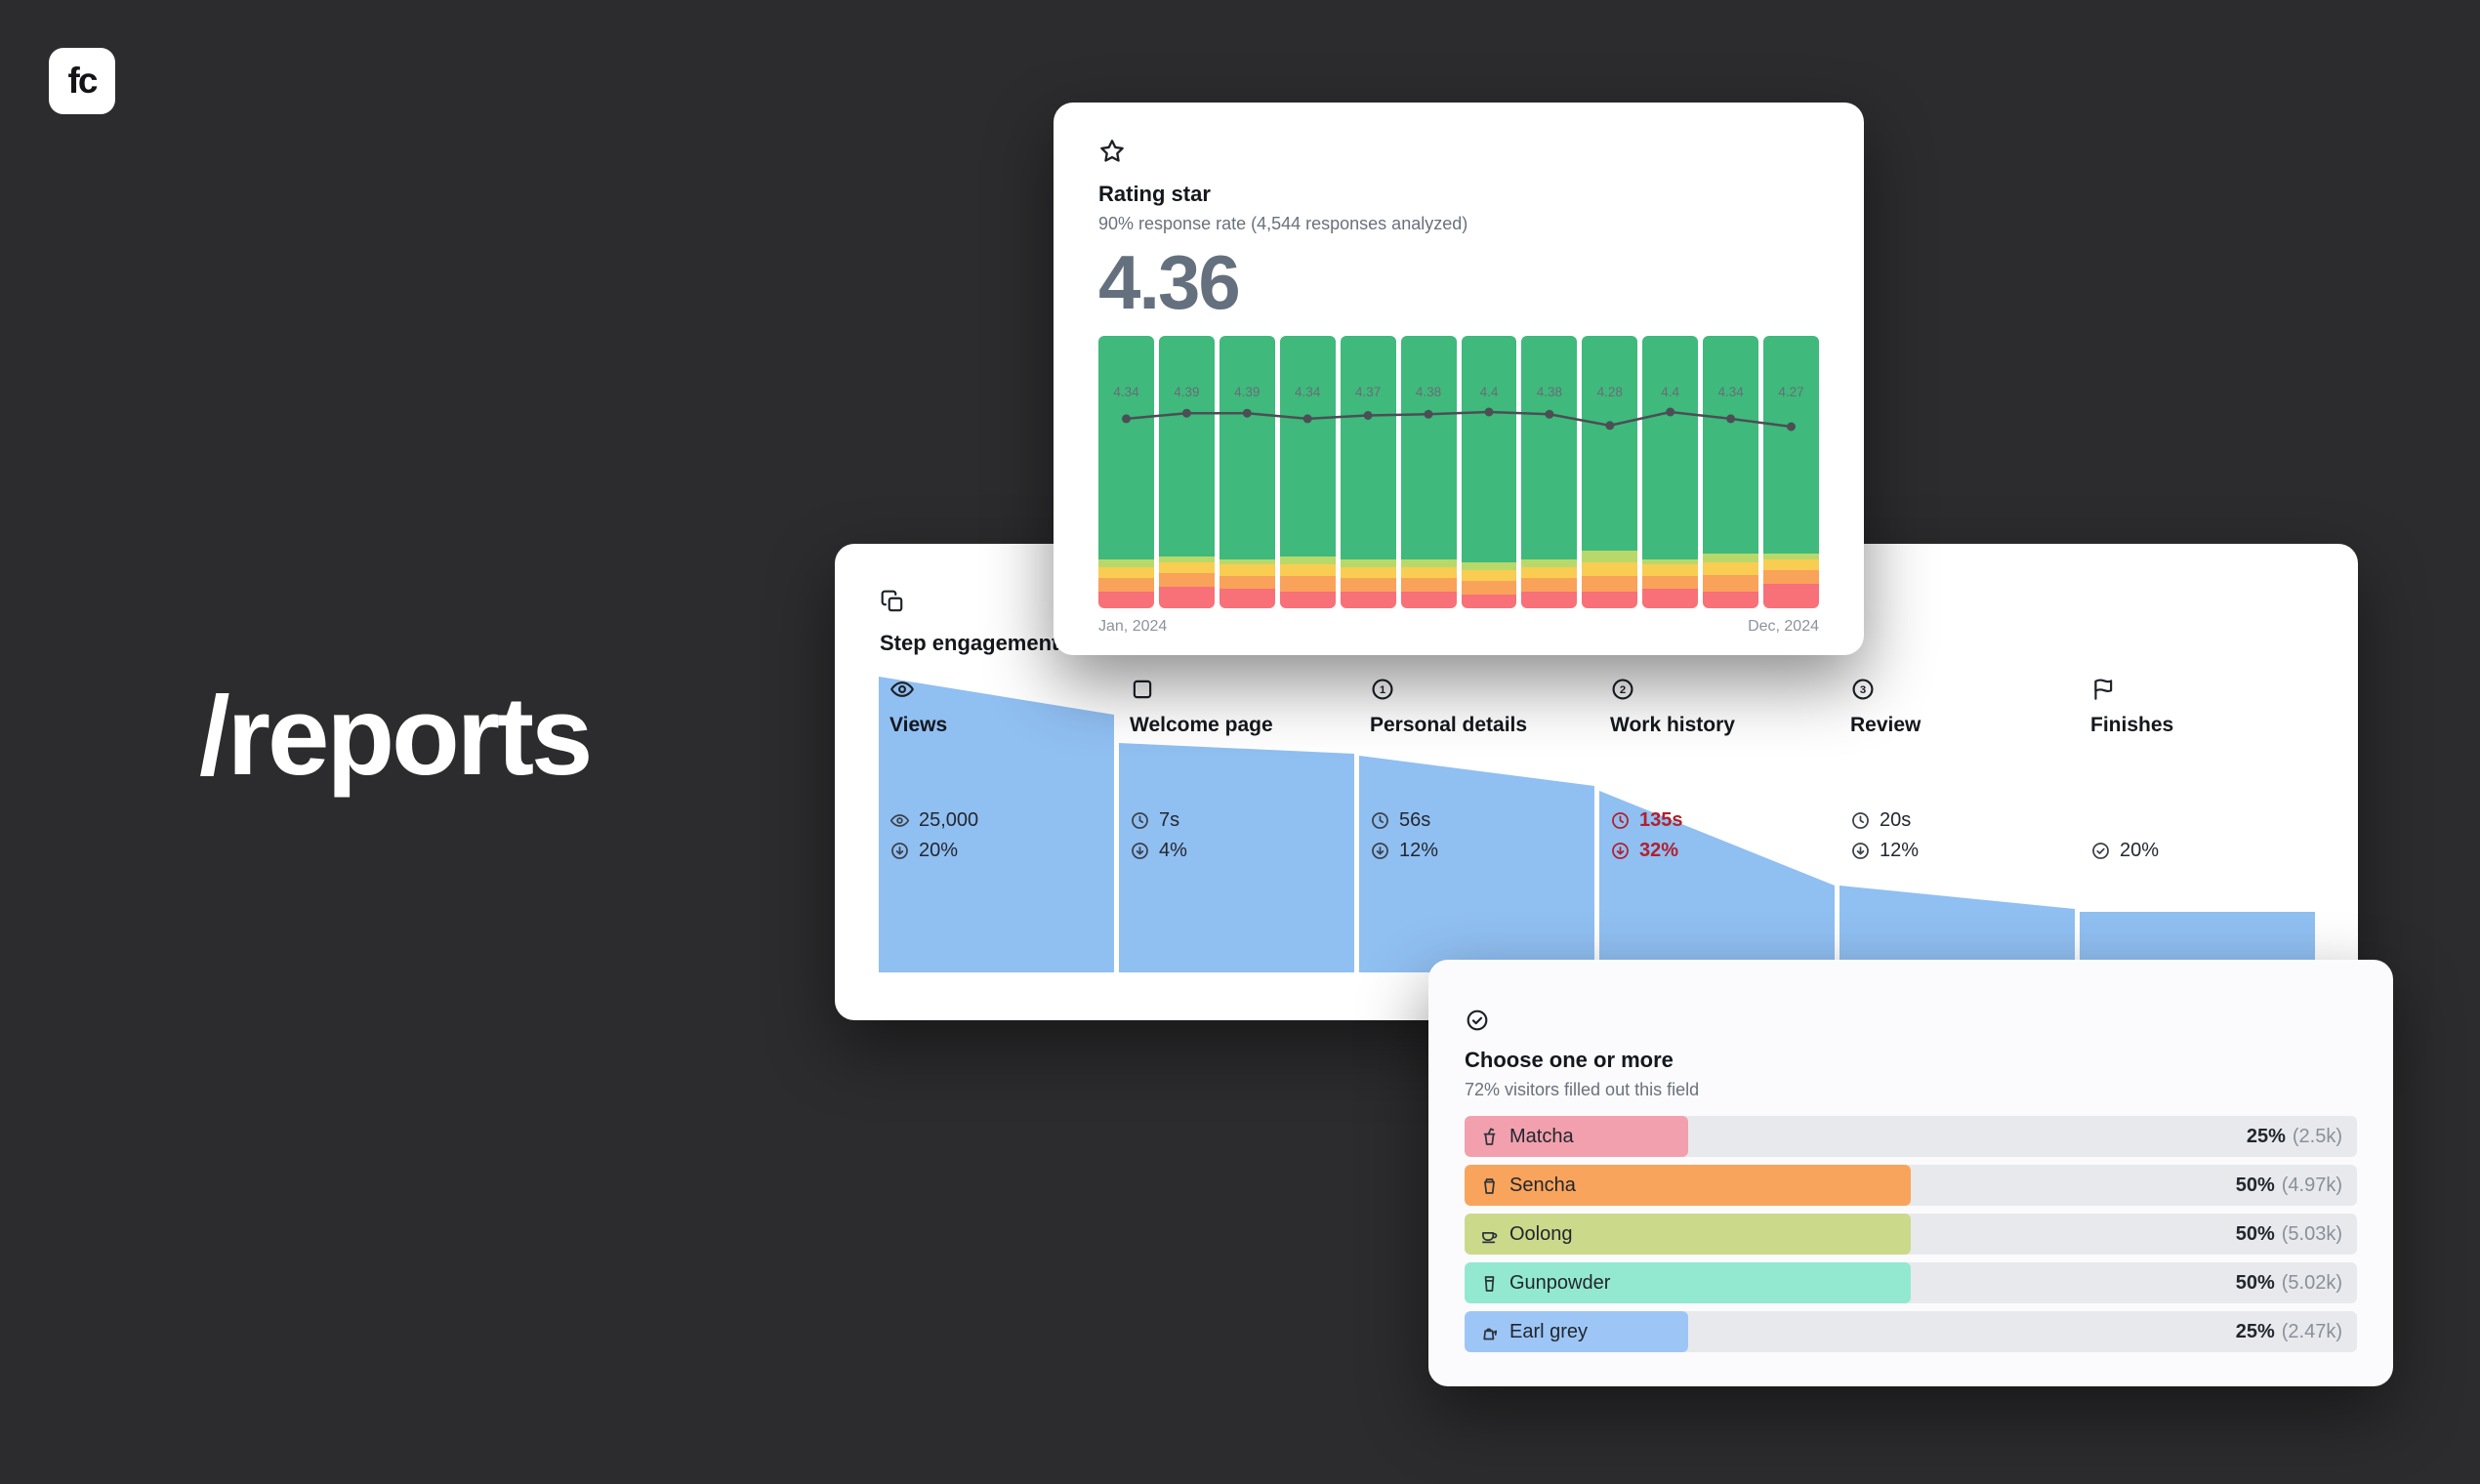 The height and width of the screenshot is (1484, 2480). I want to click on rating-bar-apr, so click(1307, 472).